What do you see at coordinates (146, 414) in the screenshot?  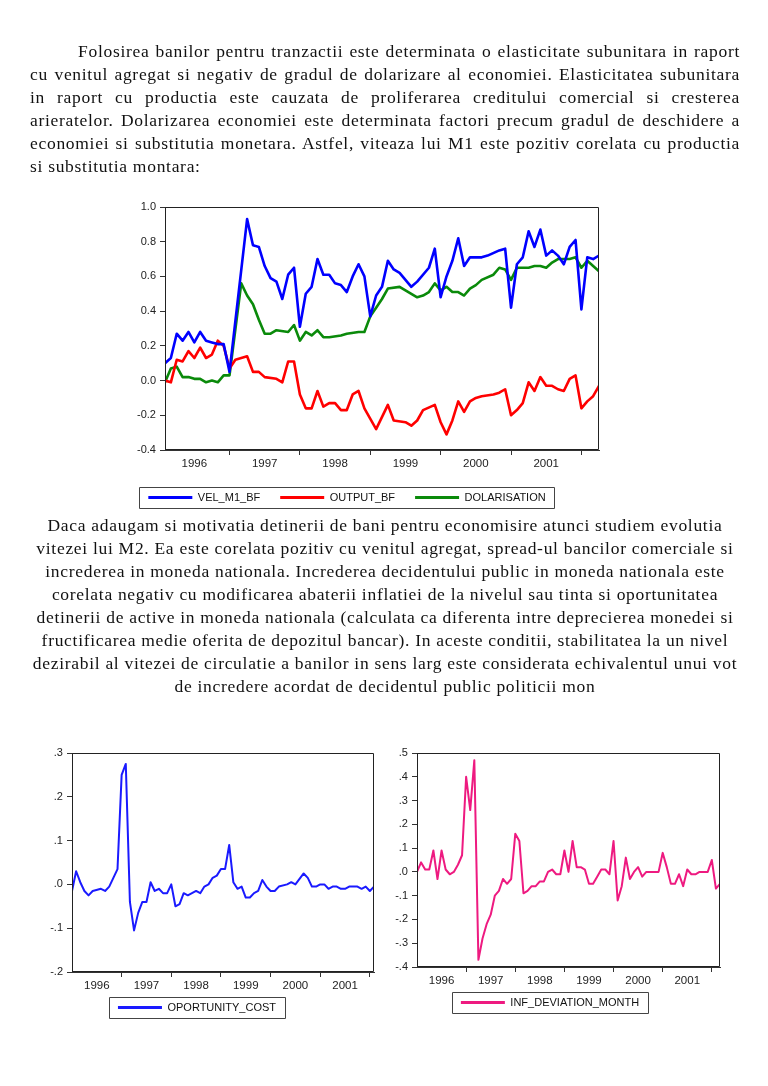 I see `y-tick-label: -0.2` at bounding box center [146, 414].